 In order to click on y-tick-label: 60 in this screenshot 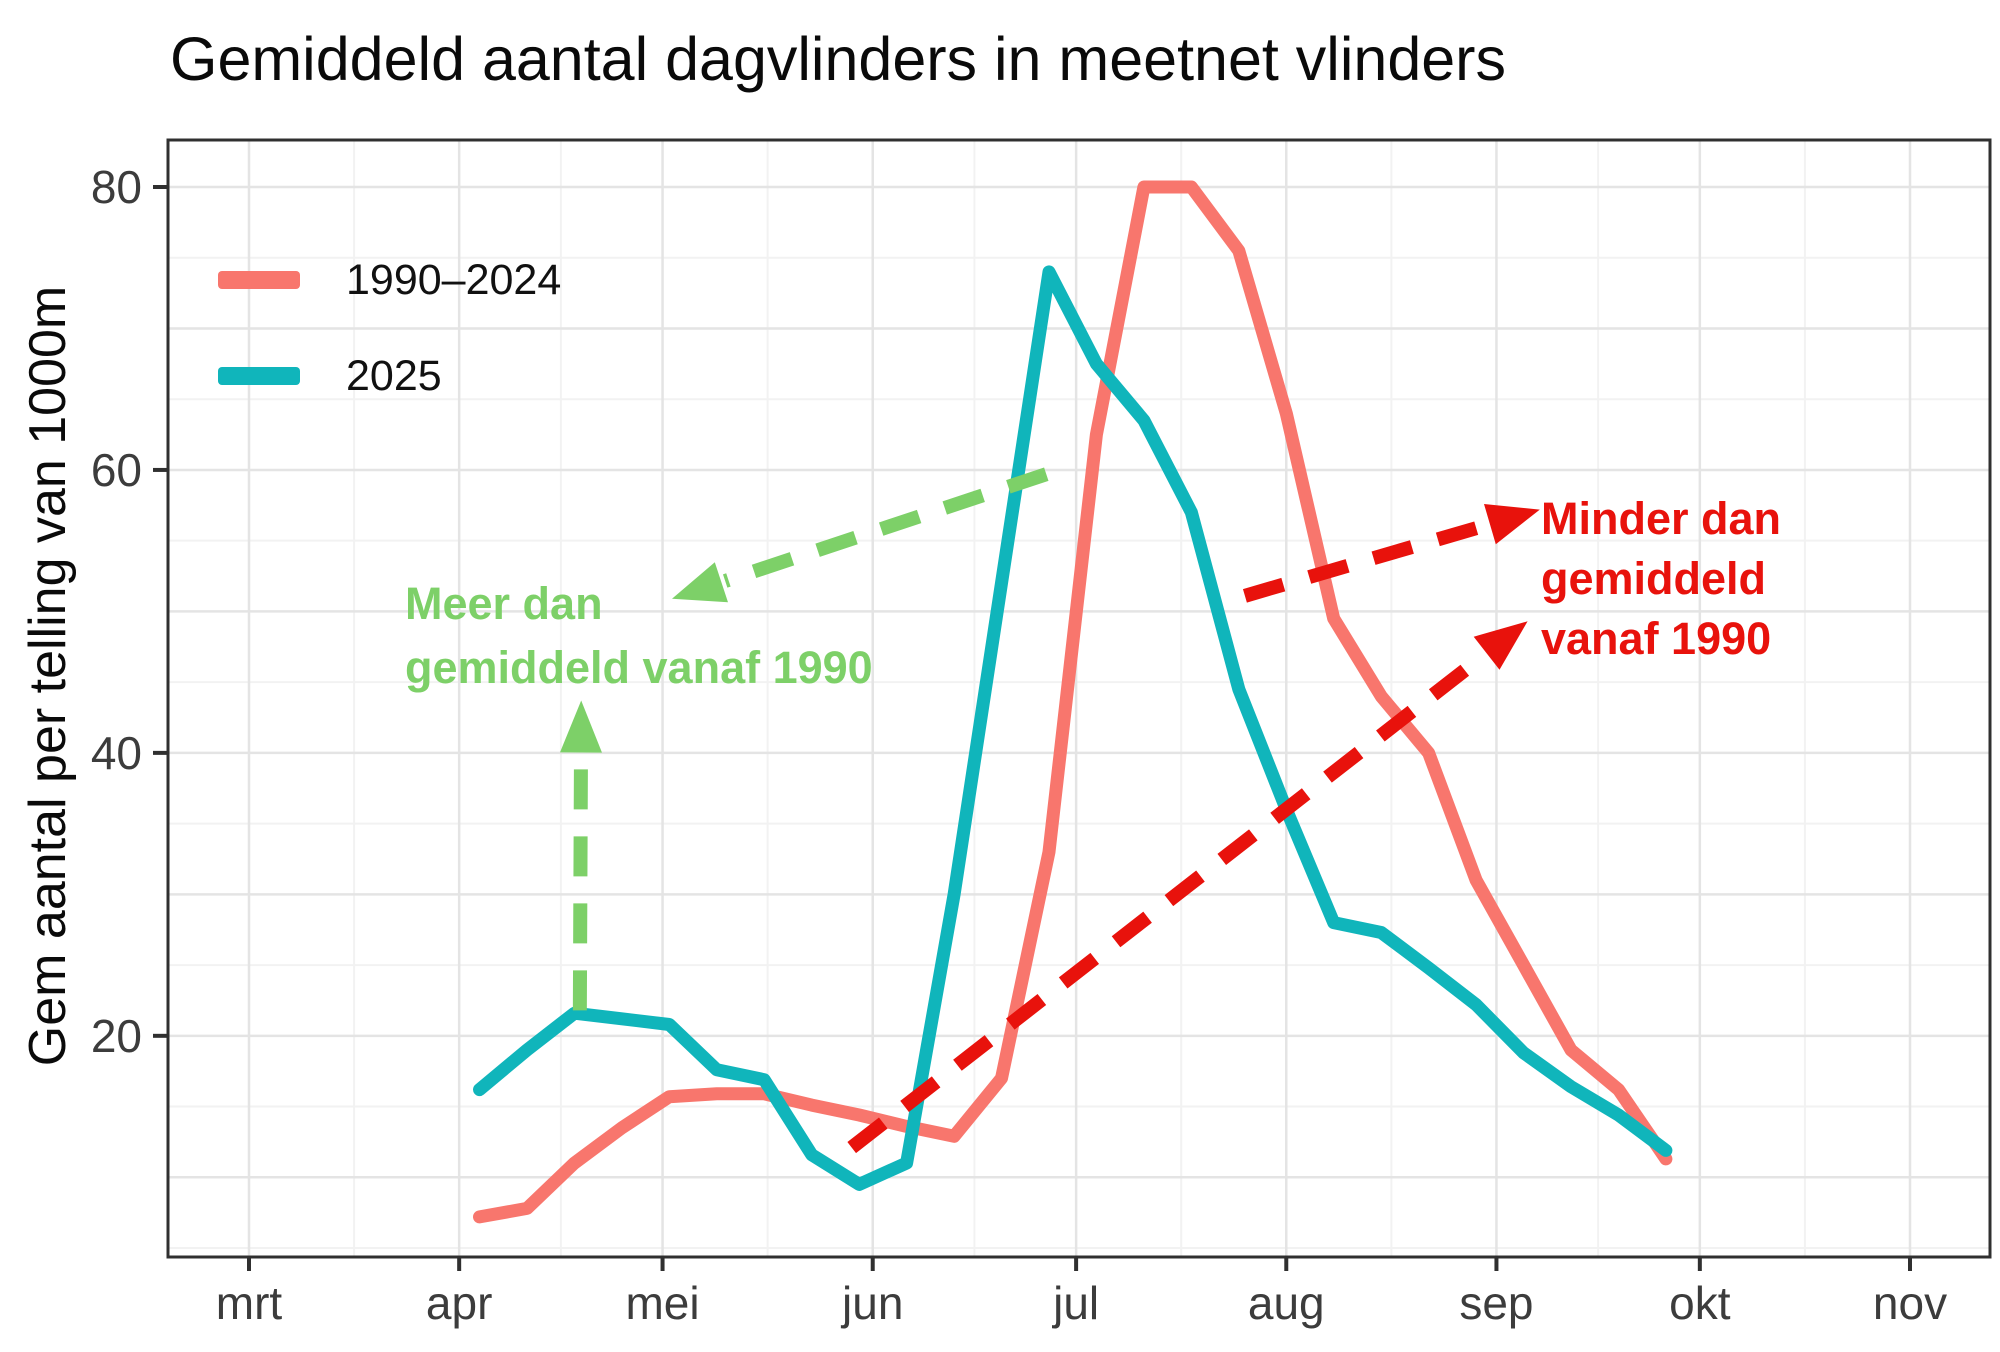, I will do `click(116, 470)`.